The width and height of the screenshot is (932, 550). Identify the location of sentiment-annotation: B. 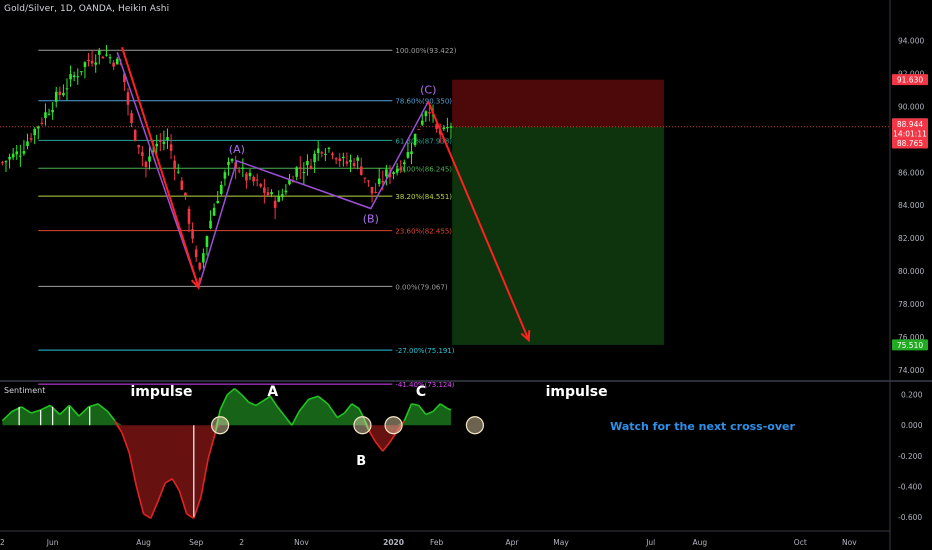
(361, 461).